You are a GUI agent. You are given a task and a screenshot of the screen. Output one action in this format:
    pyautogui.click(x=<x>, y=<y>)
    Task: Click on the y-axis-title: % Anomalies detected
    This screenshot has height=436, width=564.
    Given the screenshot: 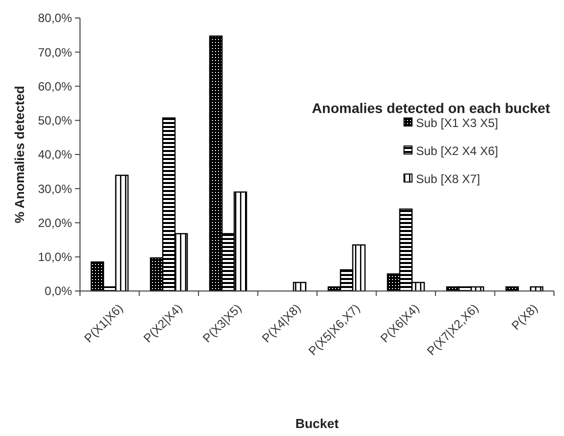 What is the action you would take?
    pyautogui.click(x=19, y=155)
    